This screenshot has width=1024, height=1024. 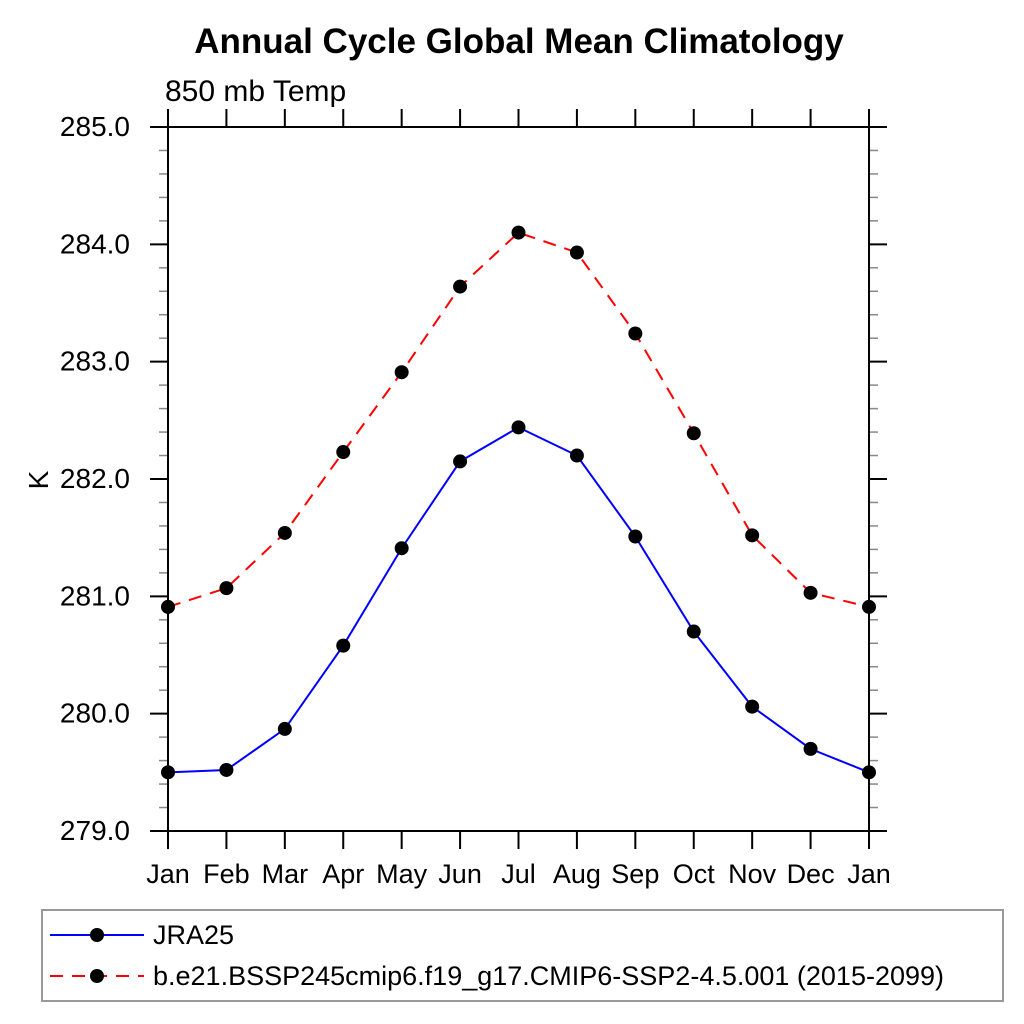 What do you see at coordinates (95, 243) in the screenshot?
I see `y-tick-label: 284.0` at bounding box center [95, 243].